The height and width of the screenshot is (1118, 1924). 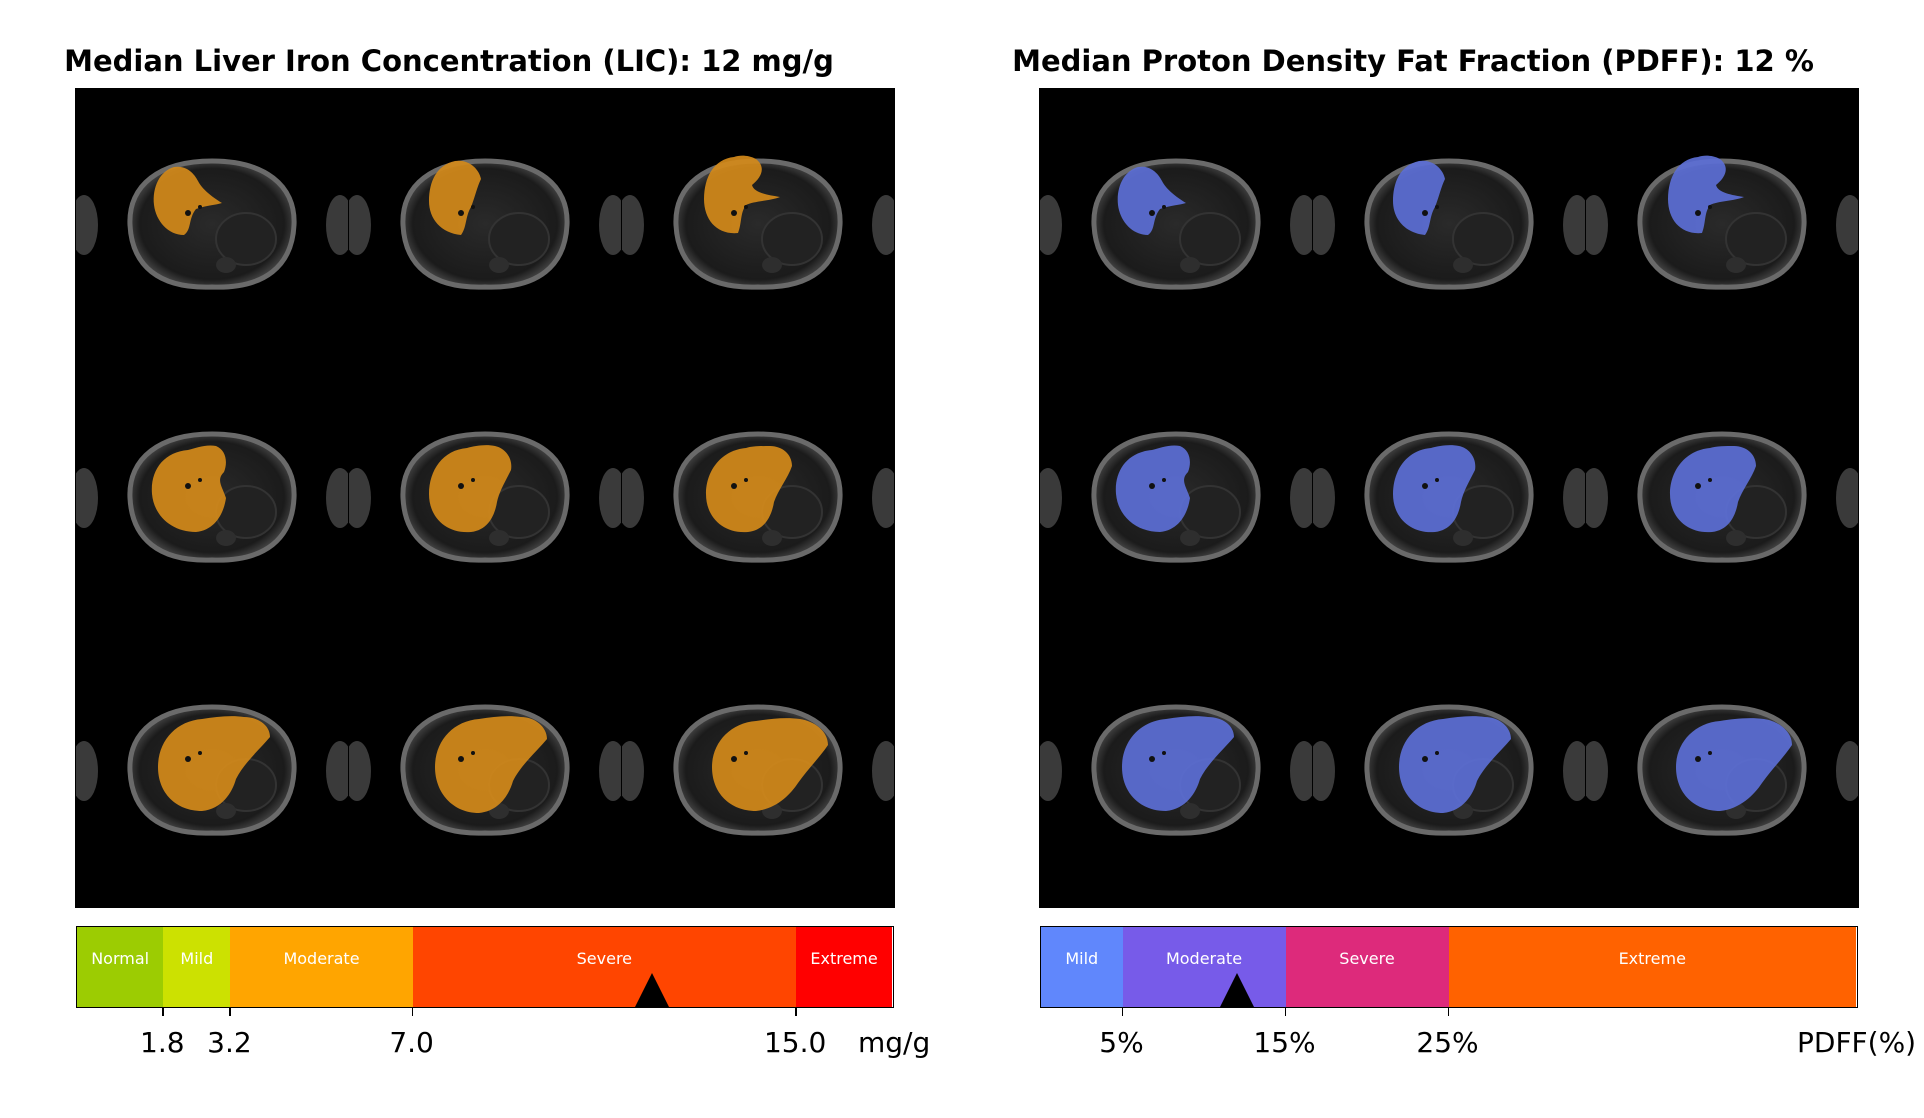 What do you see at coordinates (795, 1042) in the screenshot?
I see `lic-tick-label: 15.0` at bounding box center [795, 1042].